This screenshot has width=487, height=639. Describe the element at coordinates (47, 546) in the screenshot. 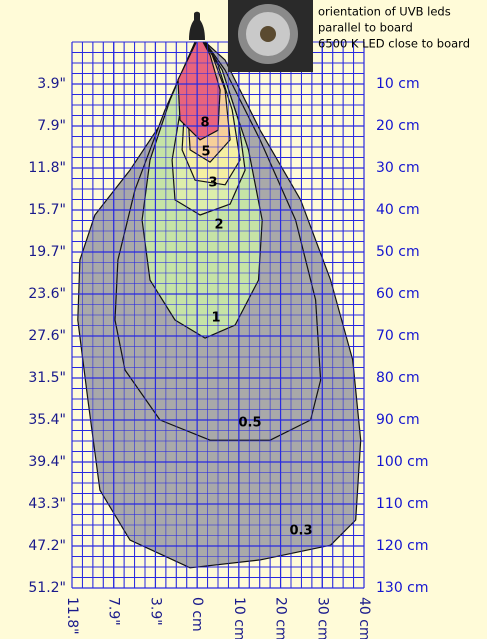

I see `y-tick-label: 47.2"` at that location.